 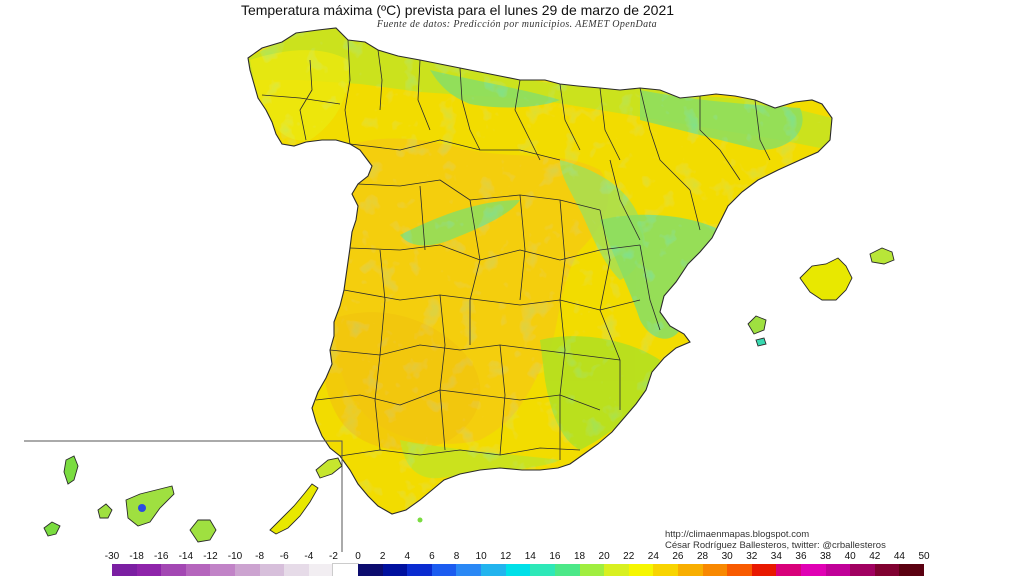 What do you see at coordinates (407, 556) in the screenshot?
I see `legend-tick-label: 4` at bounding box center [407, 556].